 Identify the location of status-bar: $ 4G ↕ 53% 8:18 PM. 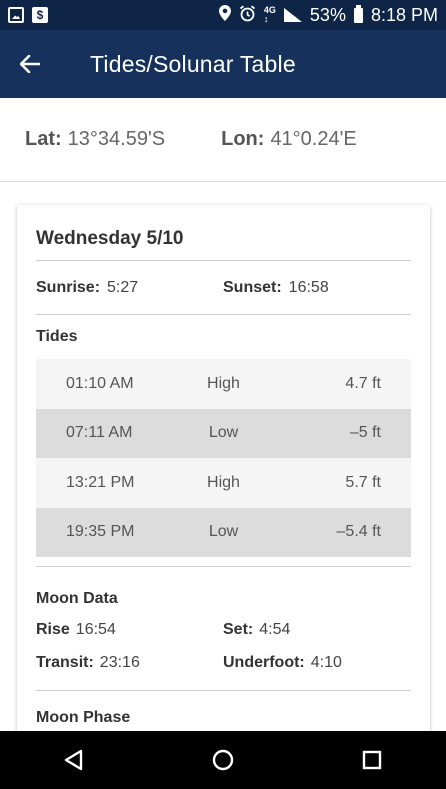
(223, 15).